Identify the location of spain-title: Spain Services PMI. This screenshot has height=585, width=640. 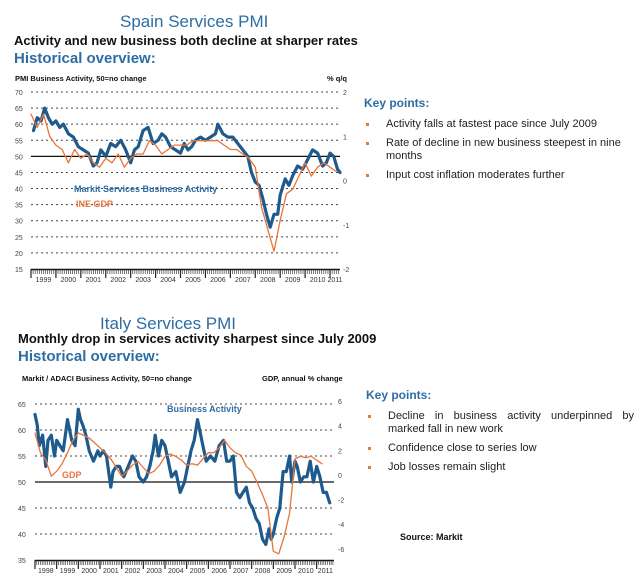
(194, 21).